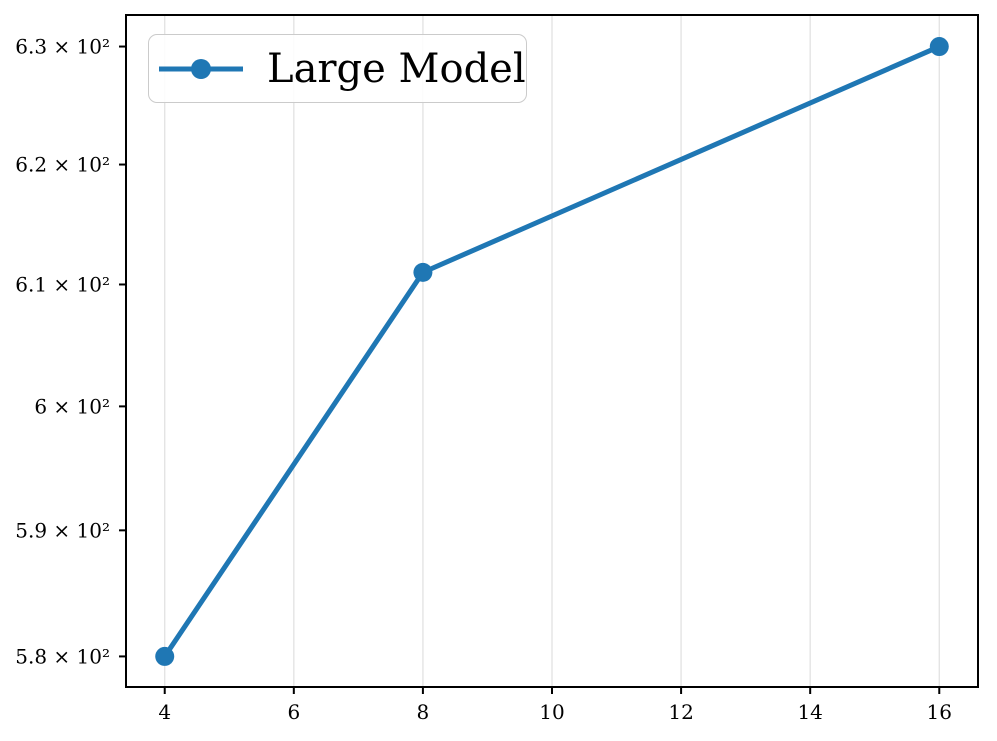  I want to click on y-tick-label: 6.1 × 10², so click(62, 284).